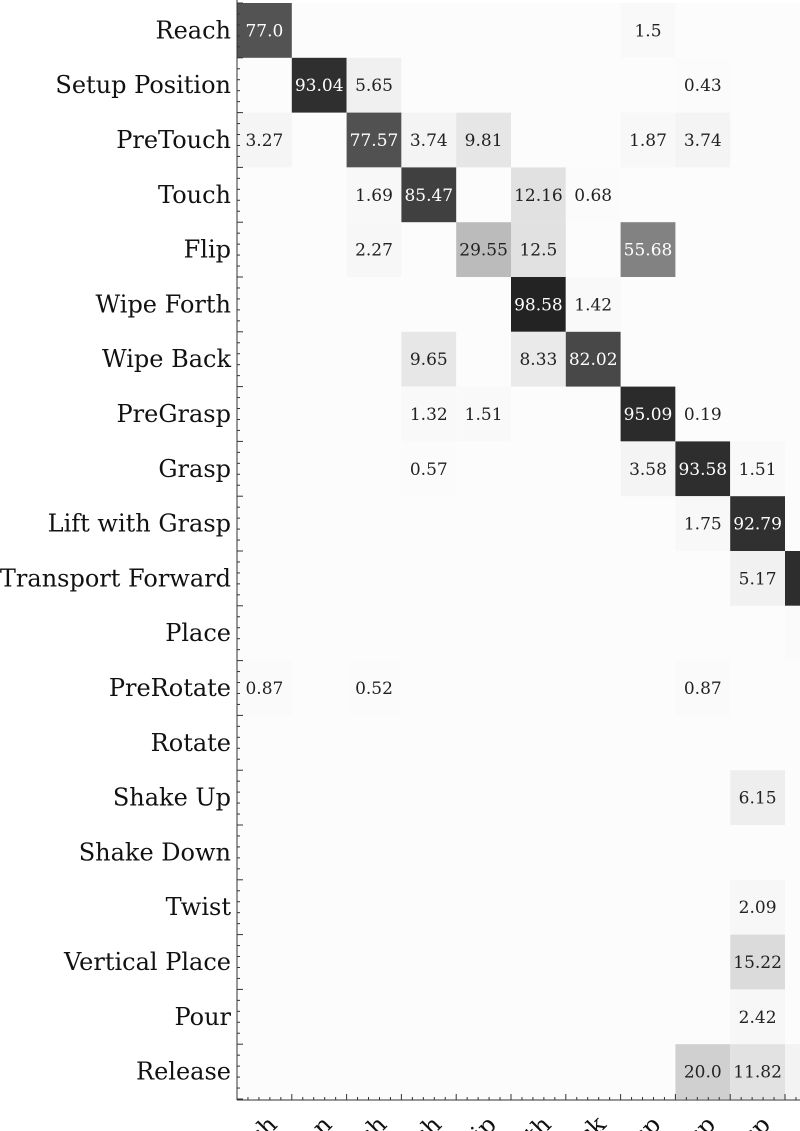 The image size is (800, 1131). I want to click on cell-value-label-r18-c9: 2.42, so click(758, 1018).